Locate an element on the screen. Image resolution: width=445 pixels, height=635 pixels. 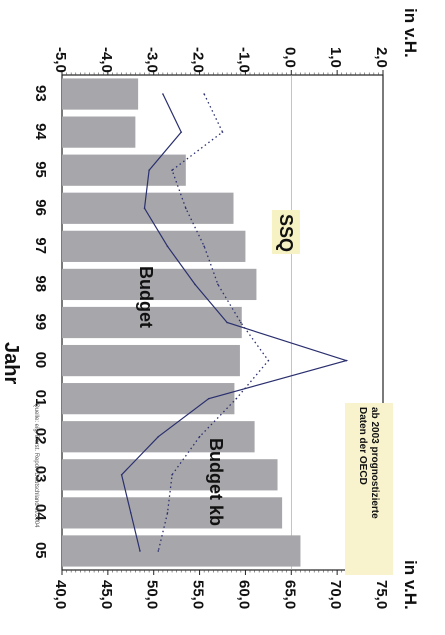
left-axis-tick-label: -2,0 is located at coordinates (198, 60).